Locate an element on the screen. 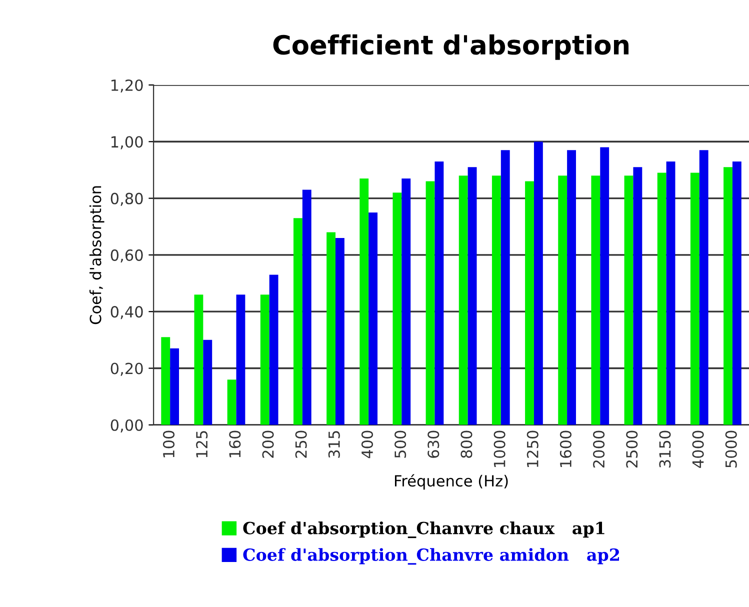  x-tick-label: 2500 is located at coordinates (632, 449).